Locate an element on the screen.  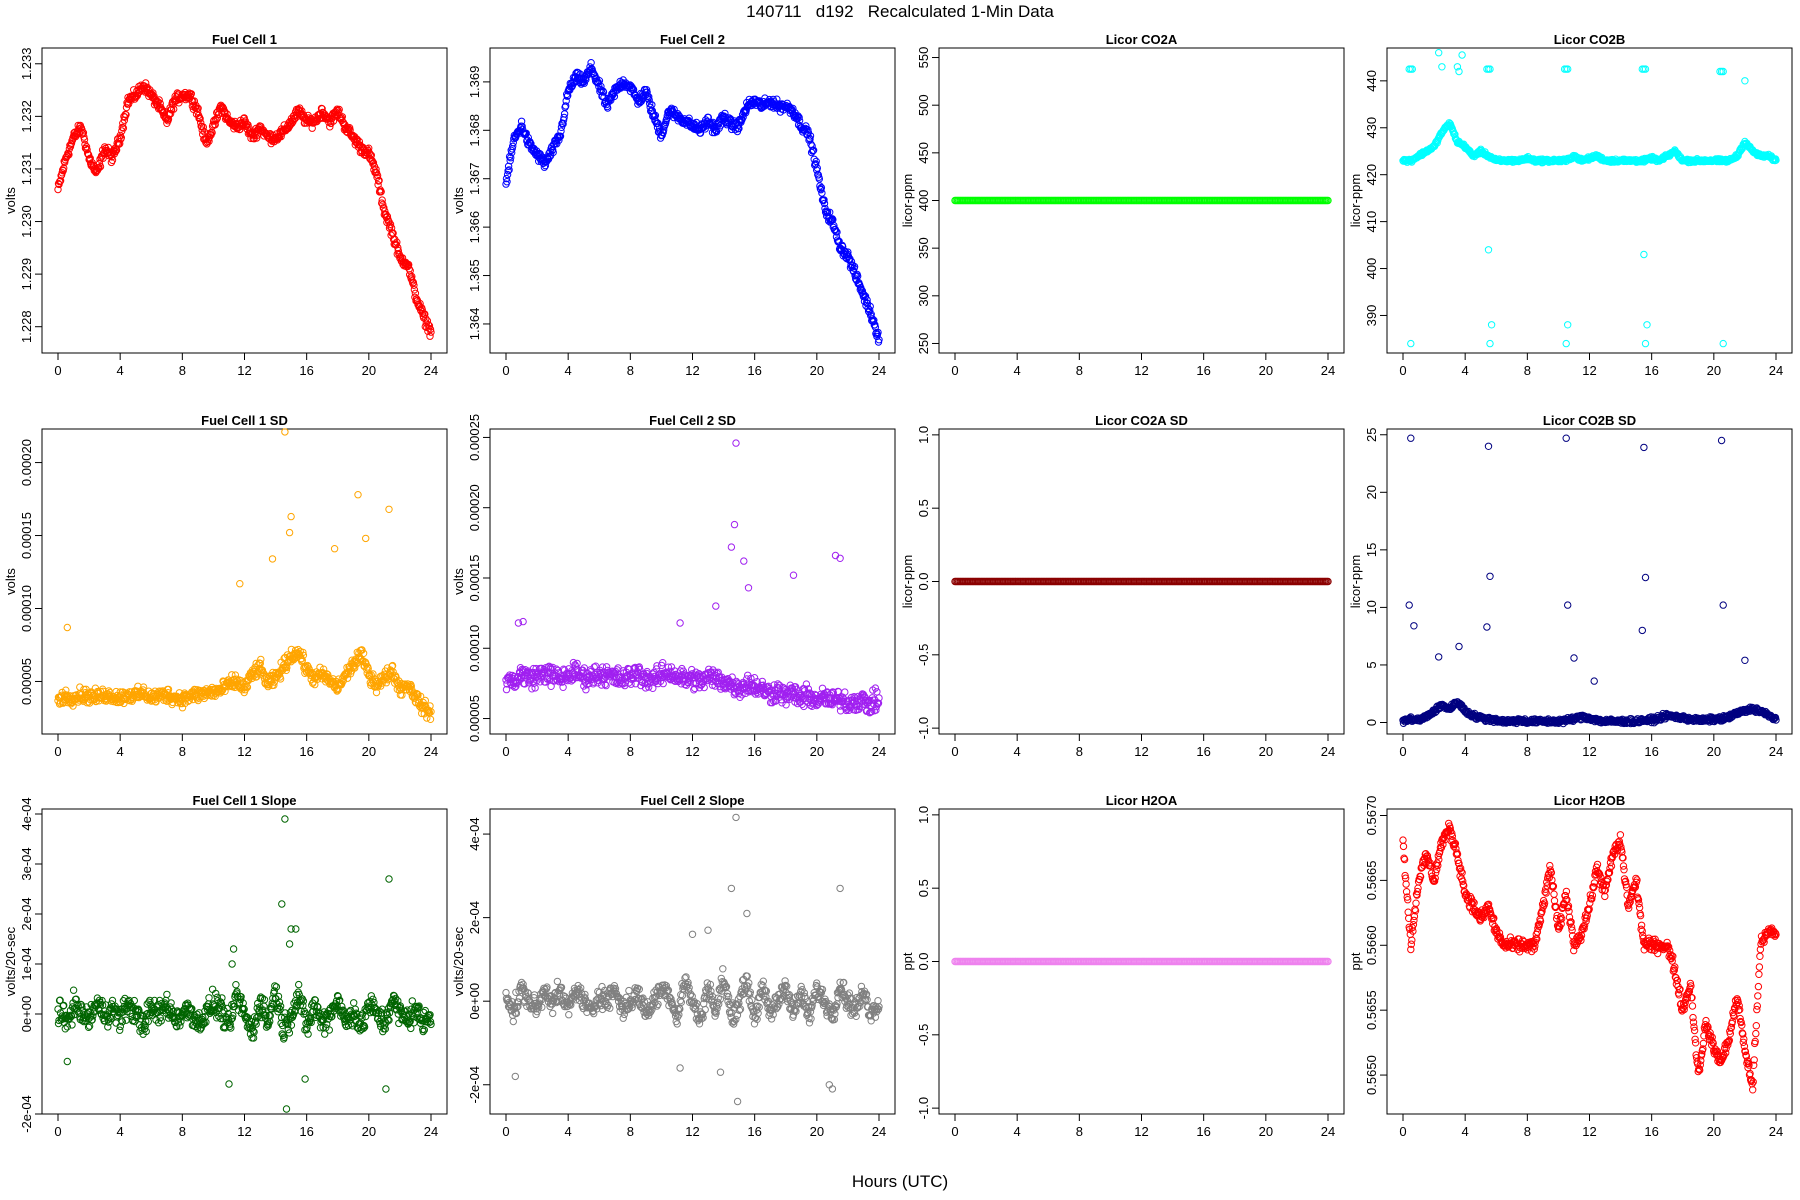
y-tick-label: 250 is located at coordinates (923, 344).